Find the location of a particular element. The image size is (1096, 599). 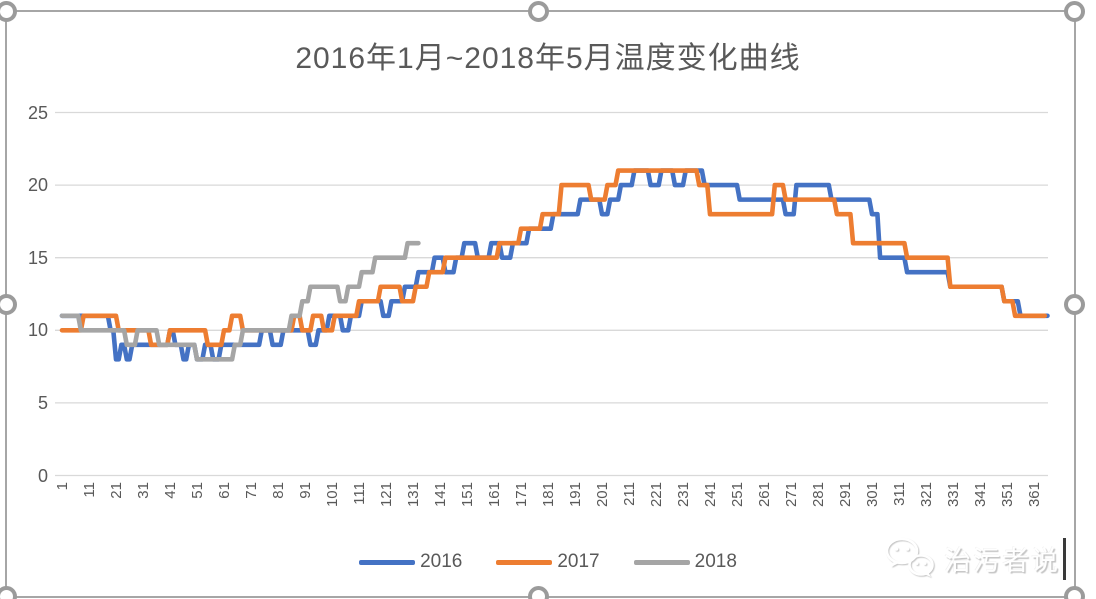

x-tick-label: 321 is located at coordinates (926, 495).